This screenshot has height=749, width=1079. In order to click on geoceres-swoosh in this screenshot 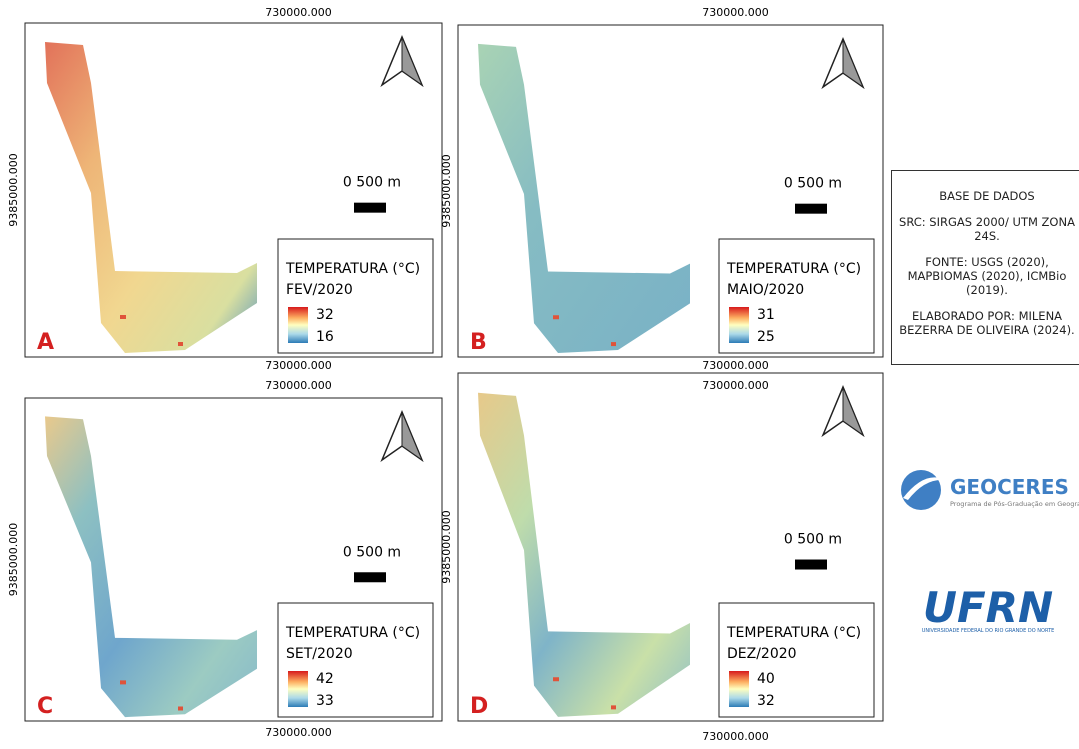, I will do `click(924, 488)`.